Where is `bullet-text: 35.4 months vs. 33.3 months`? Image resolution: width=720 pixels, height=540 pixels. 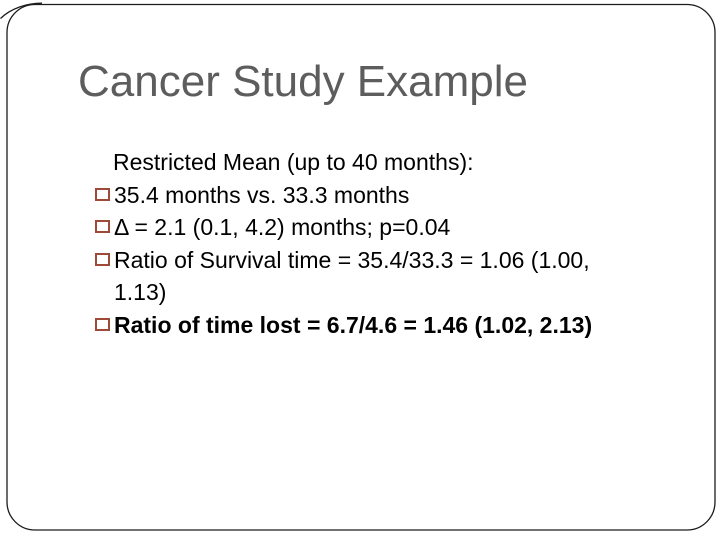 bullet-text: 35.4 months vs. 33.3 months is located at coordinates (262, 194).